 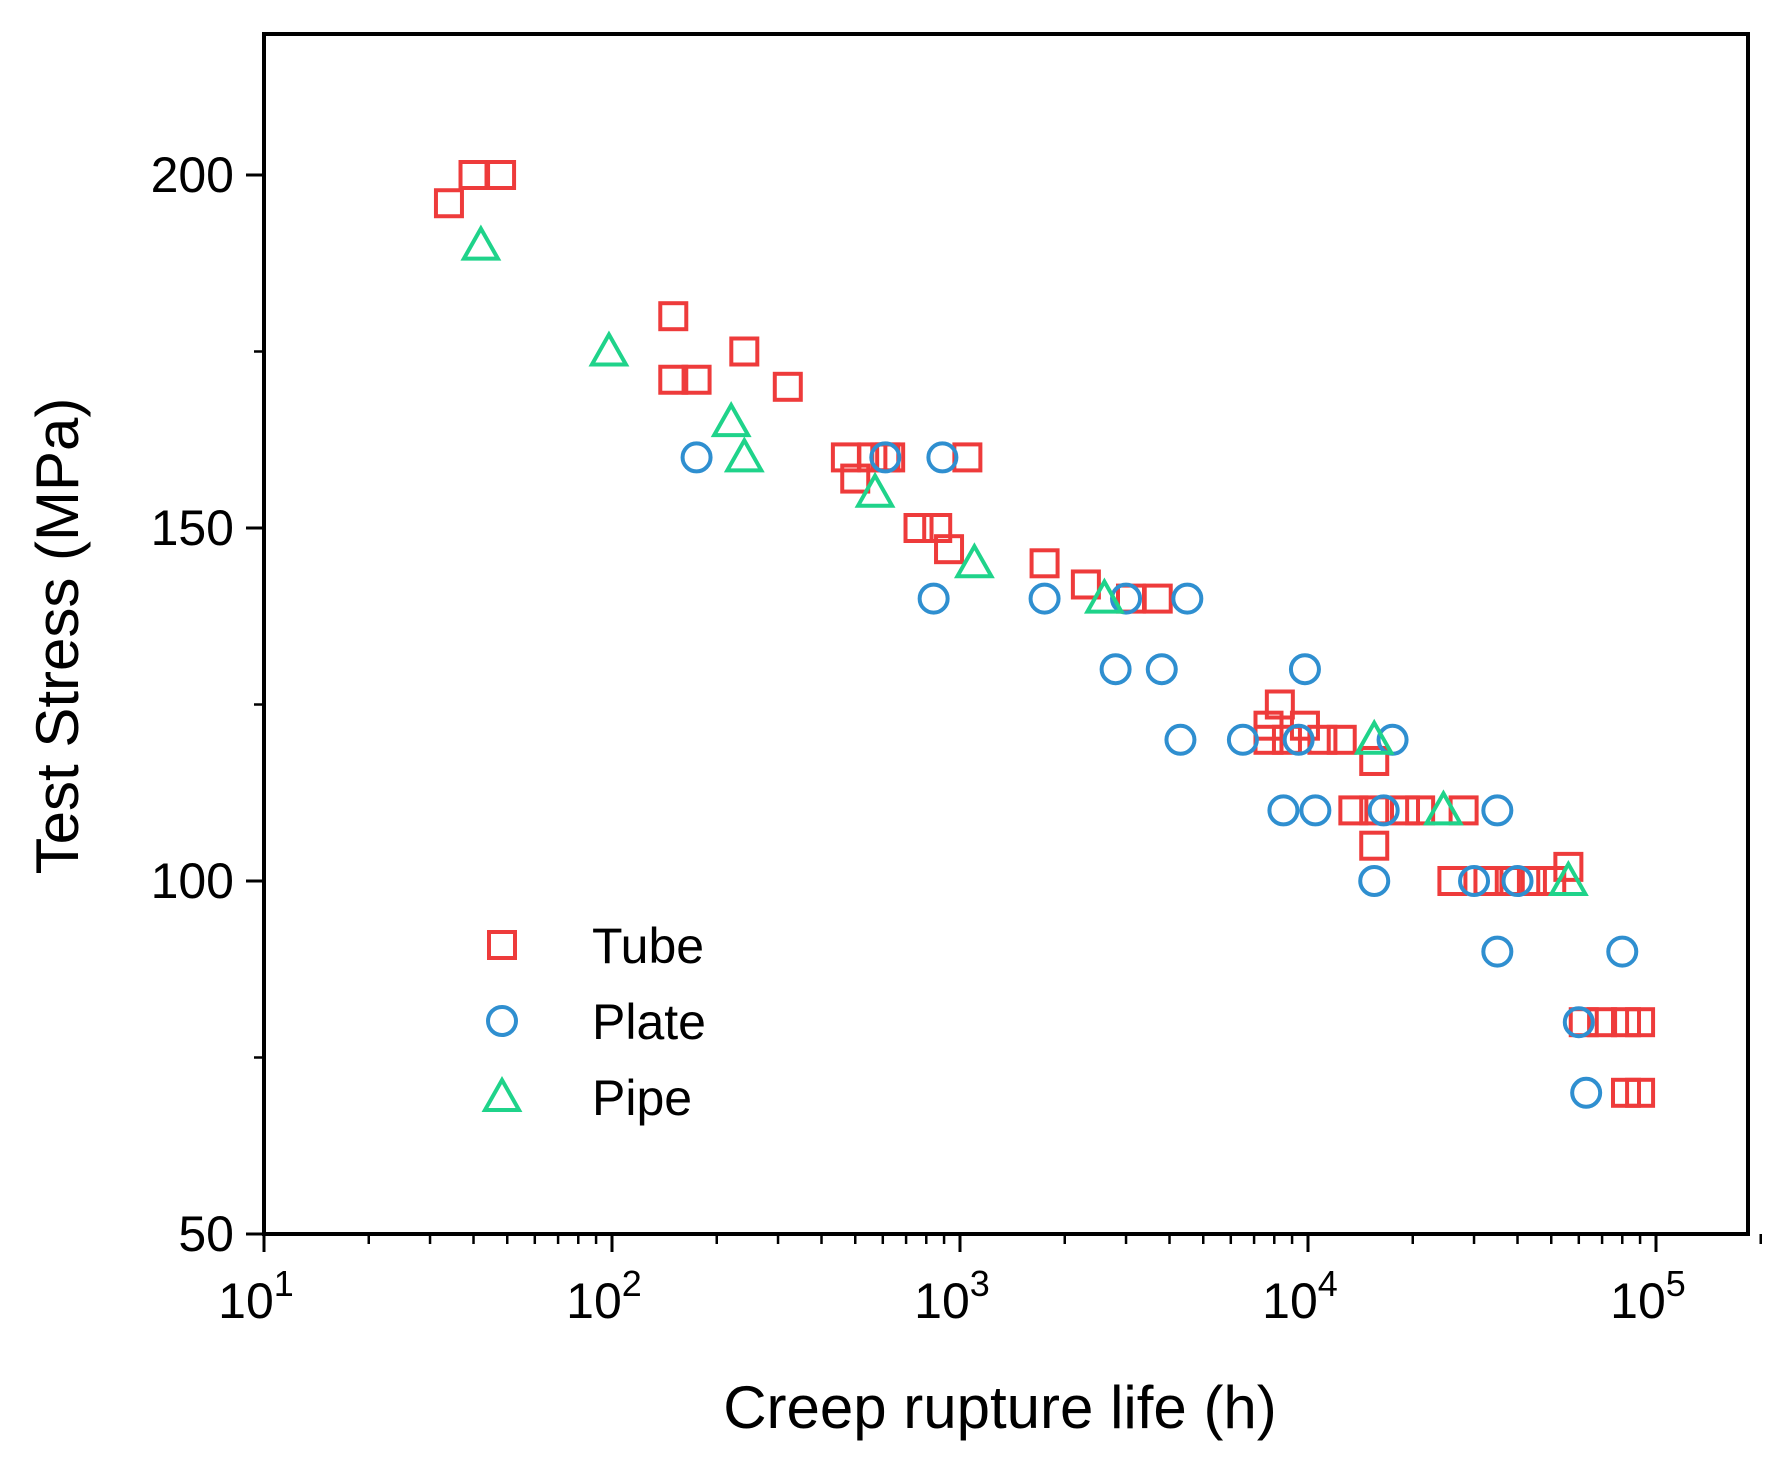 I want to click on x-tick-exponent: 2, so click(x=632, y=1283).